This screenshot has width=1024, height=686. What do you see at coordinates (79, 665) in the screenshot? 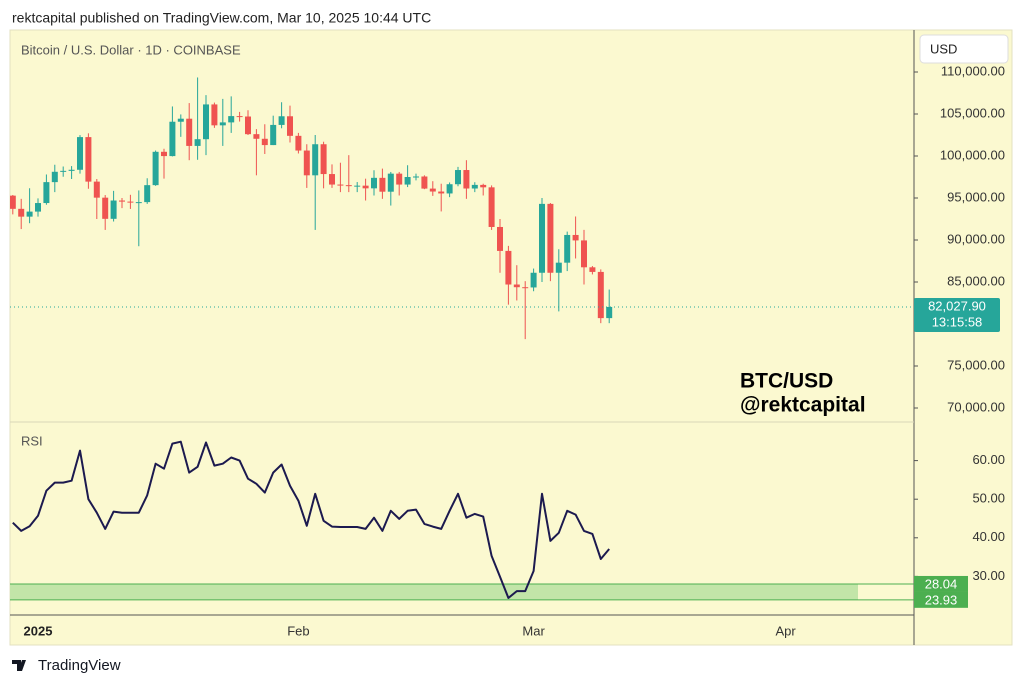
I see `footer-brand: TradingView` at bounding box center [79, 665].